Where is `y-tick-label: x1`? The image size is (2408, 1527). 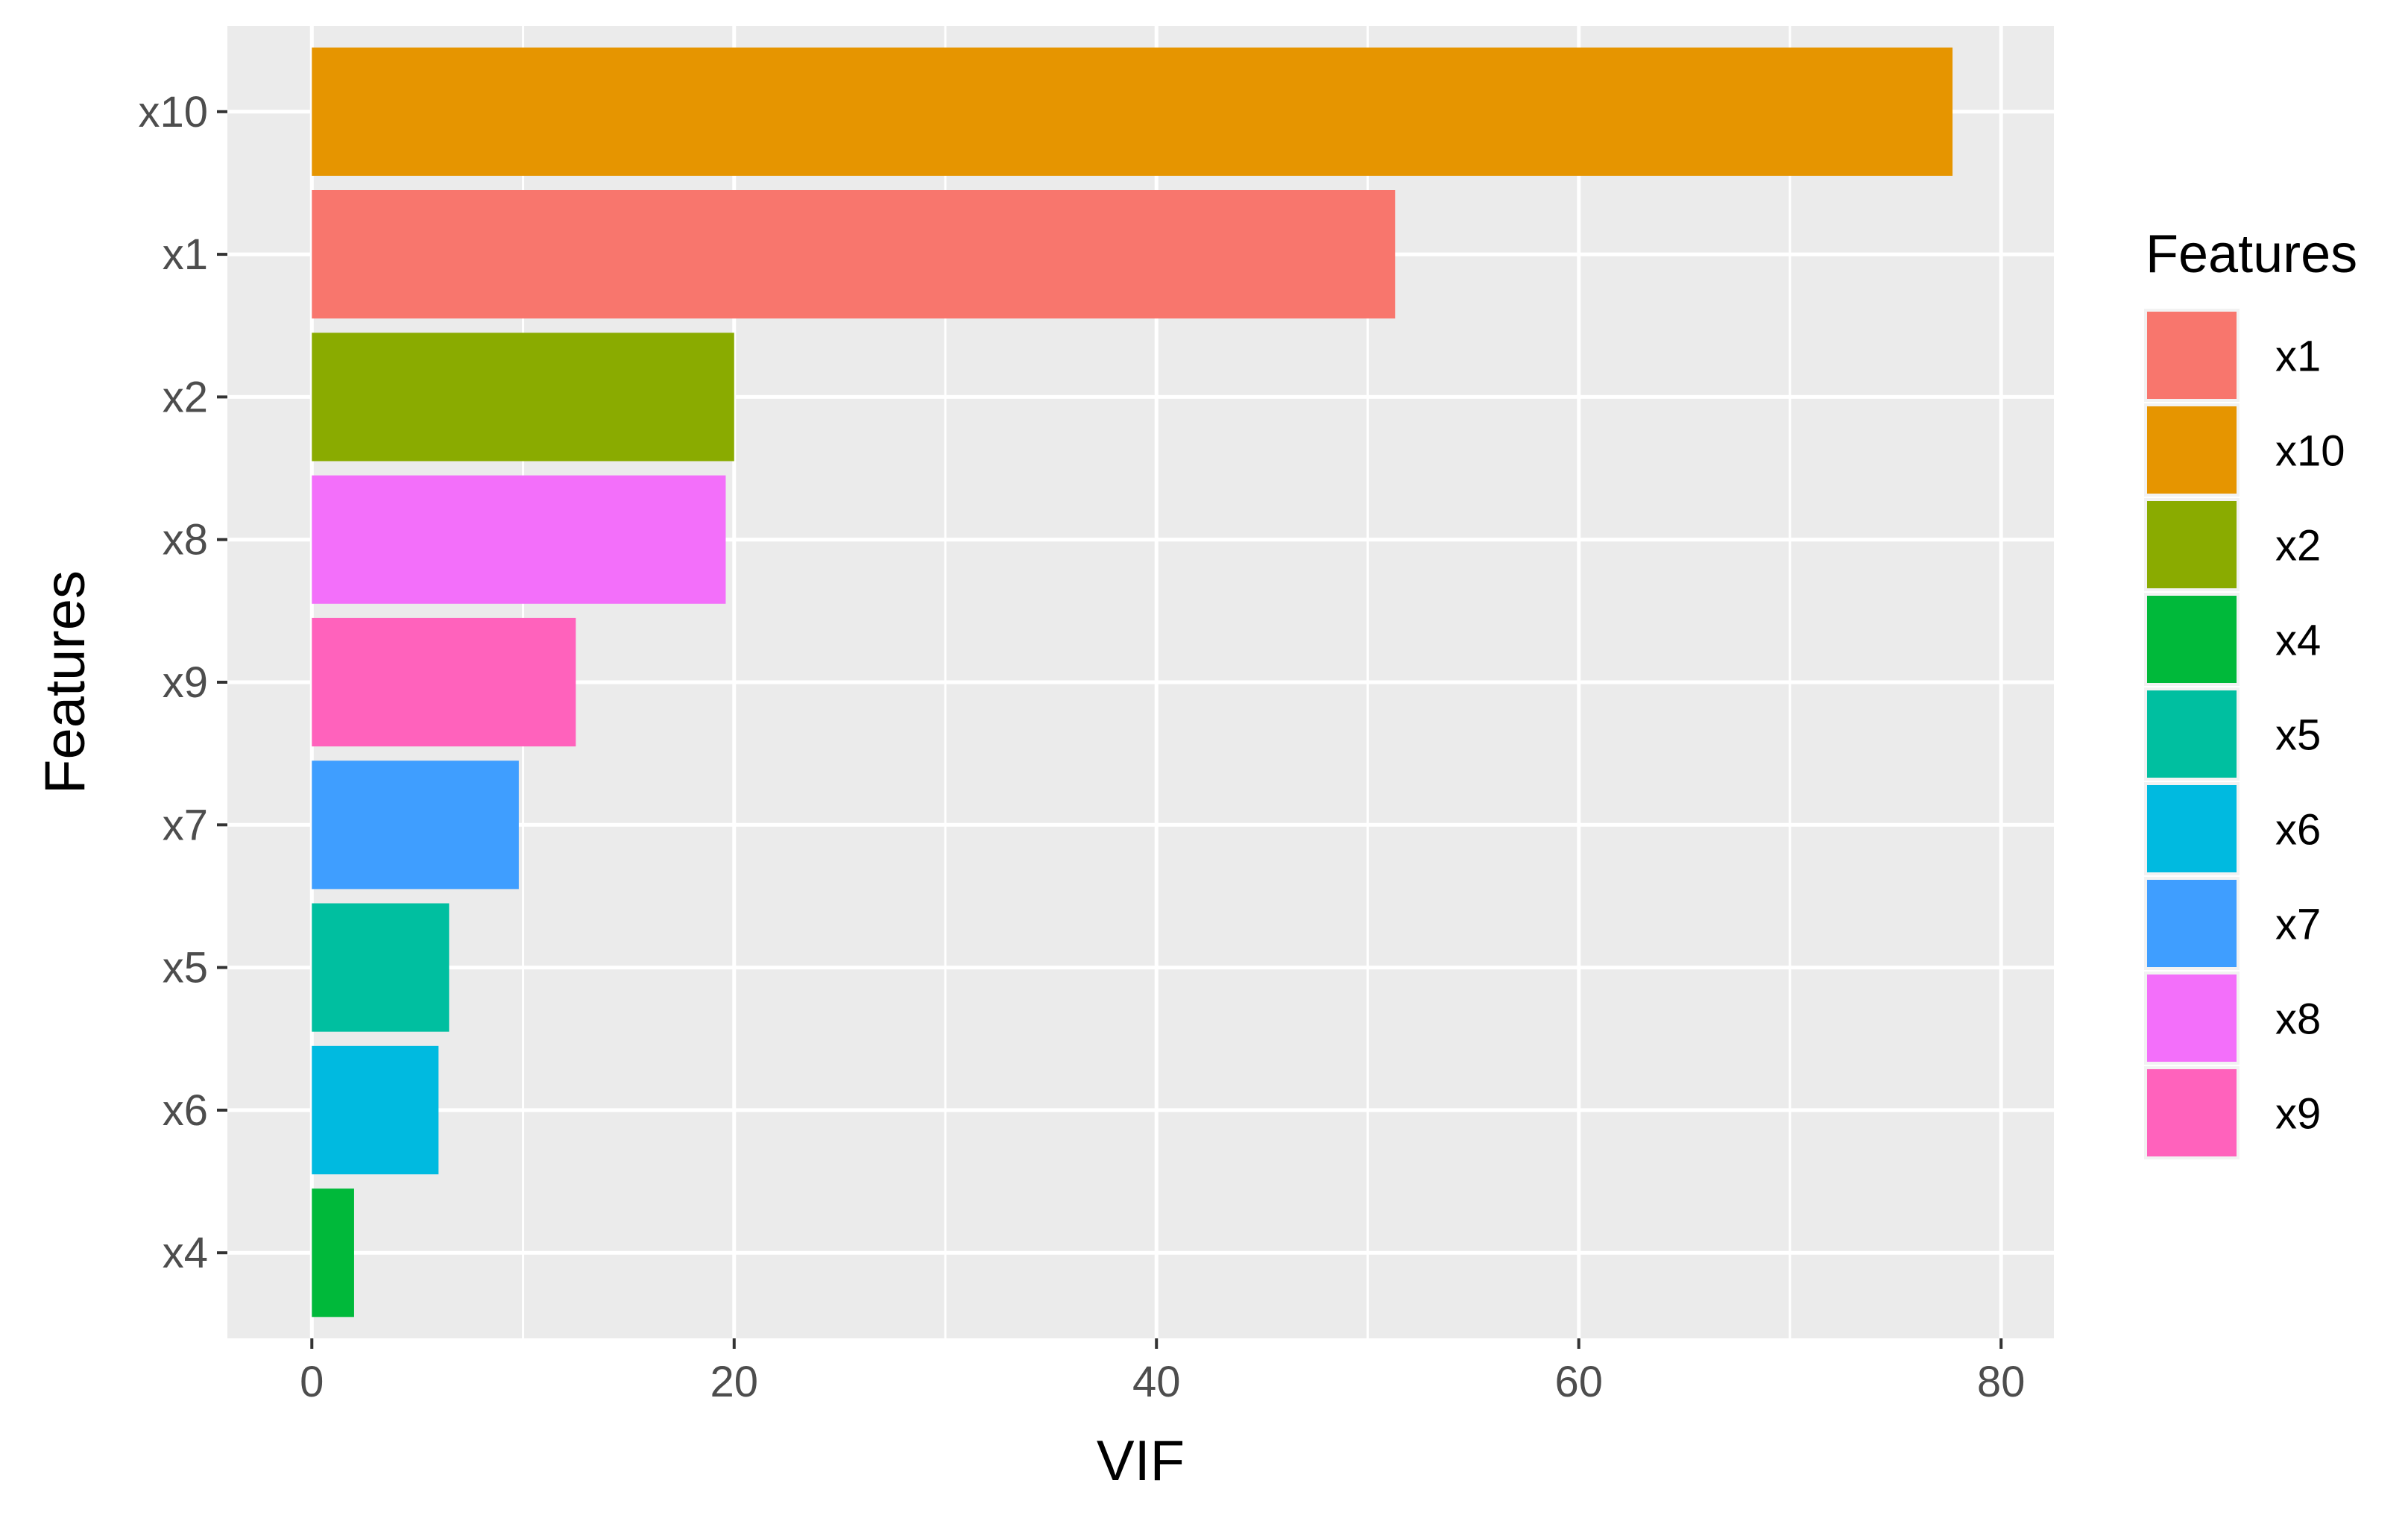
y-tick-label: x1 is located at coordinates (185, 255).